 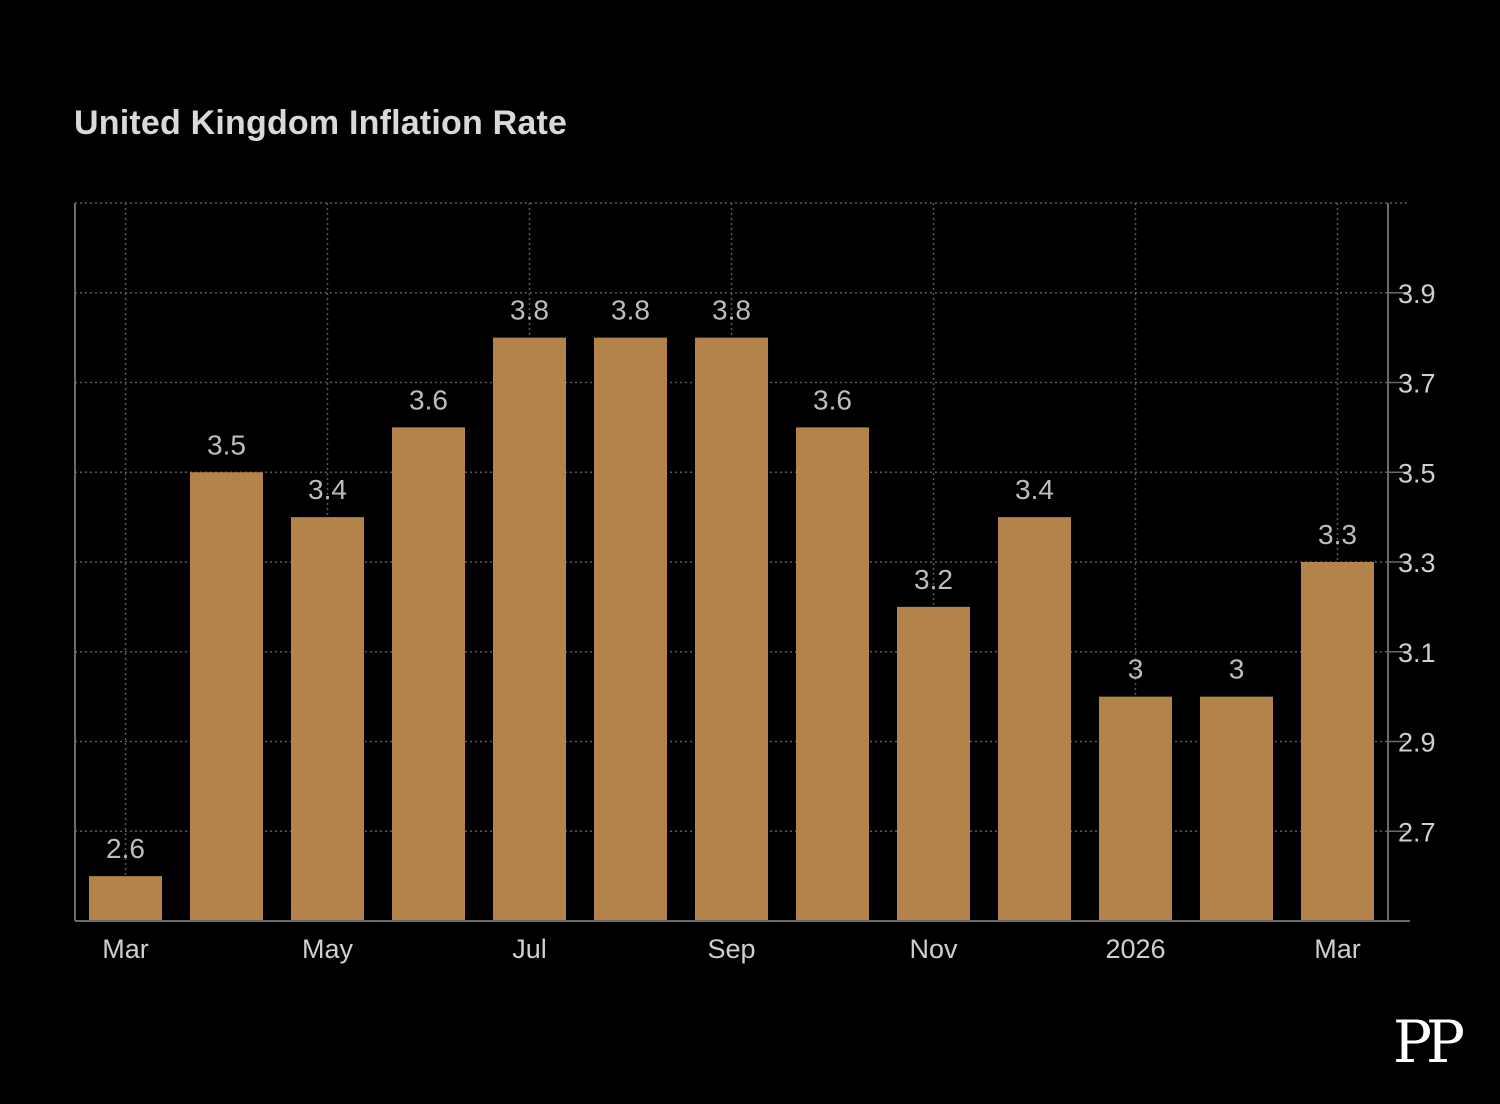 I want to click on y-tick-label: 3.1, so click(x=1417, y=653).